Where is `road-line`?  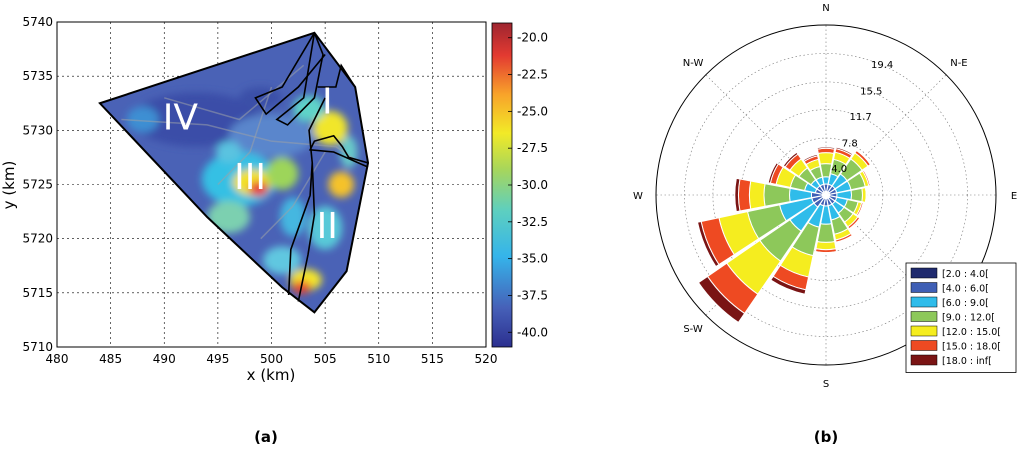 road-line is located at coordinates (293, 195).